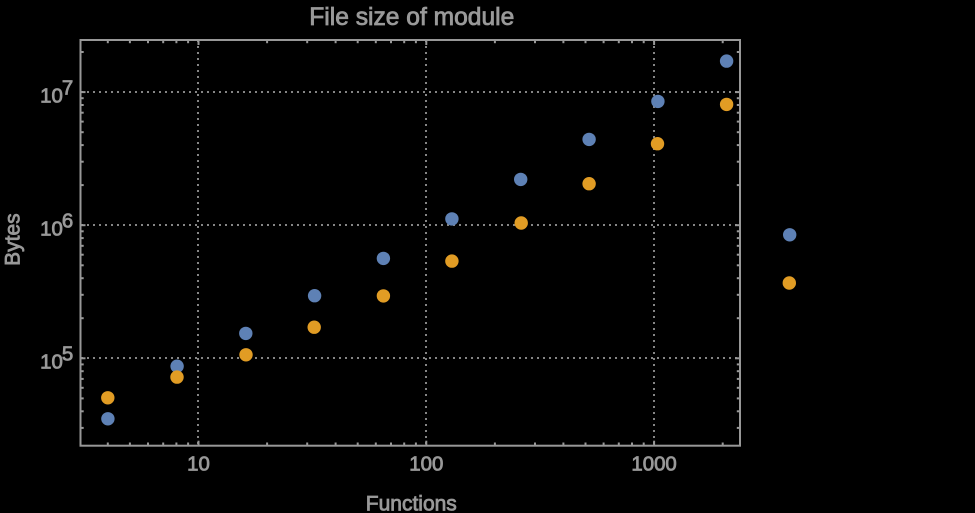  Describe the element at coordinates (653, 465) in the screenshot. I see `svg-text: 1000` at that location.